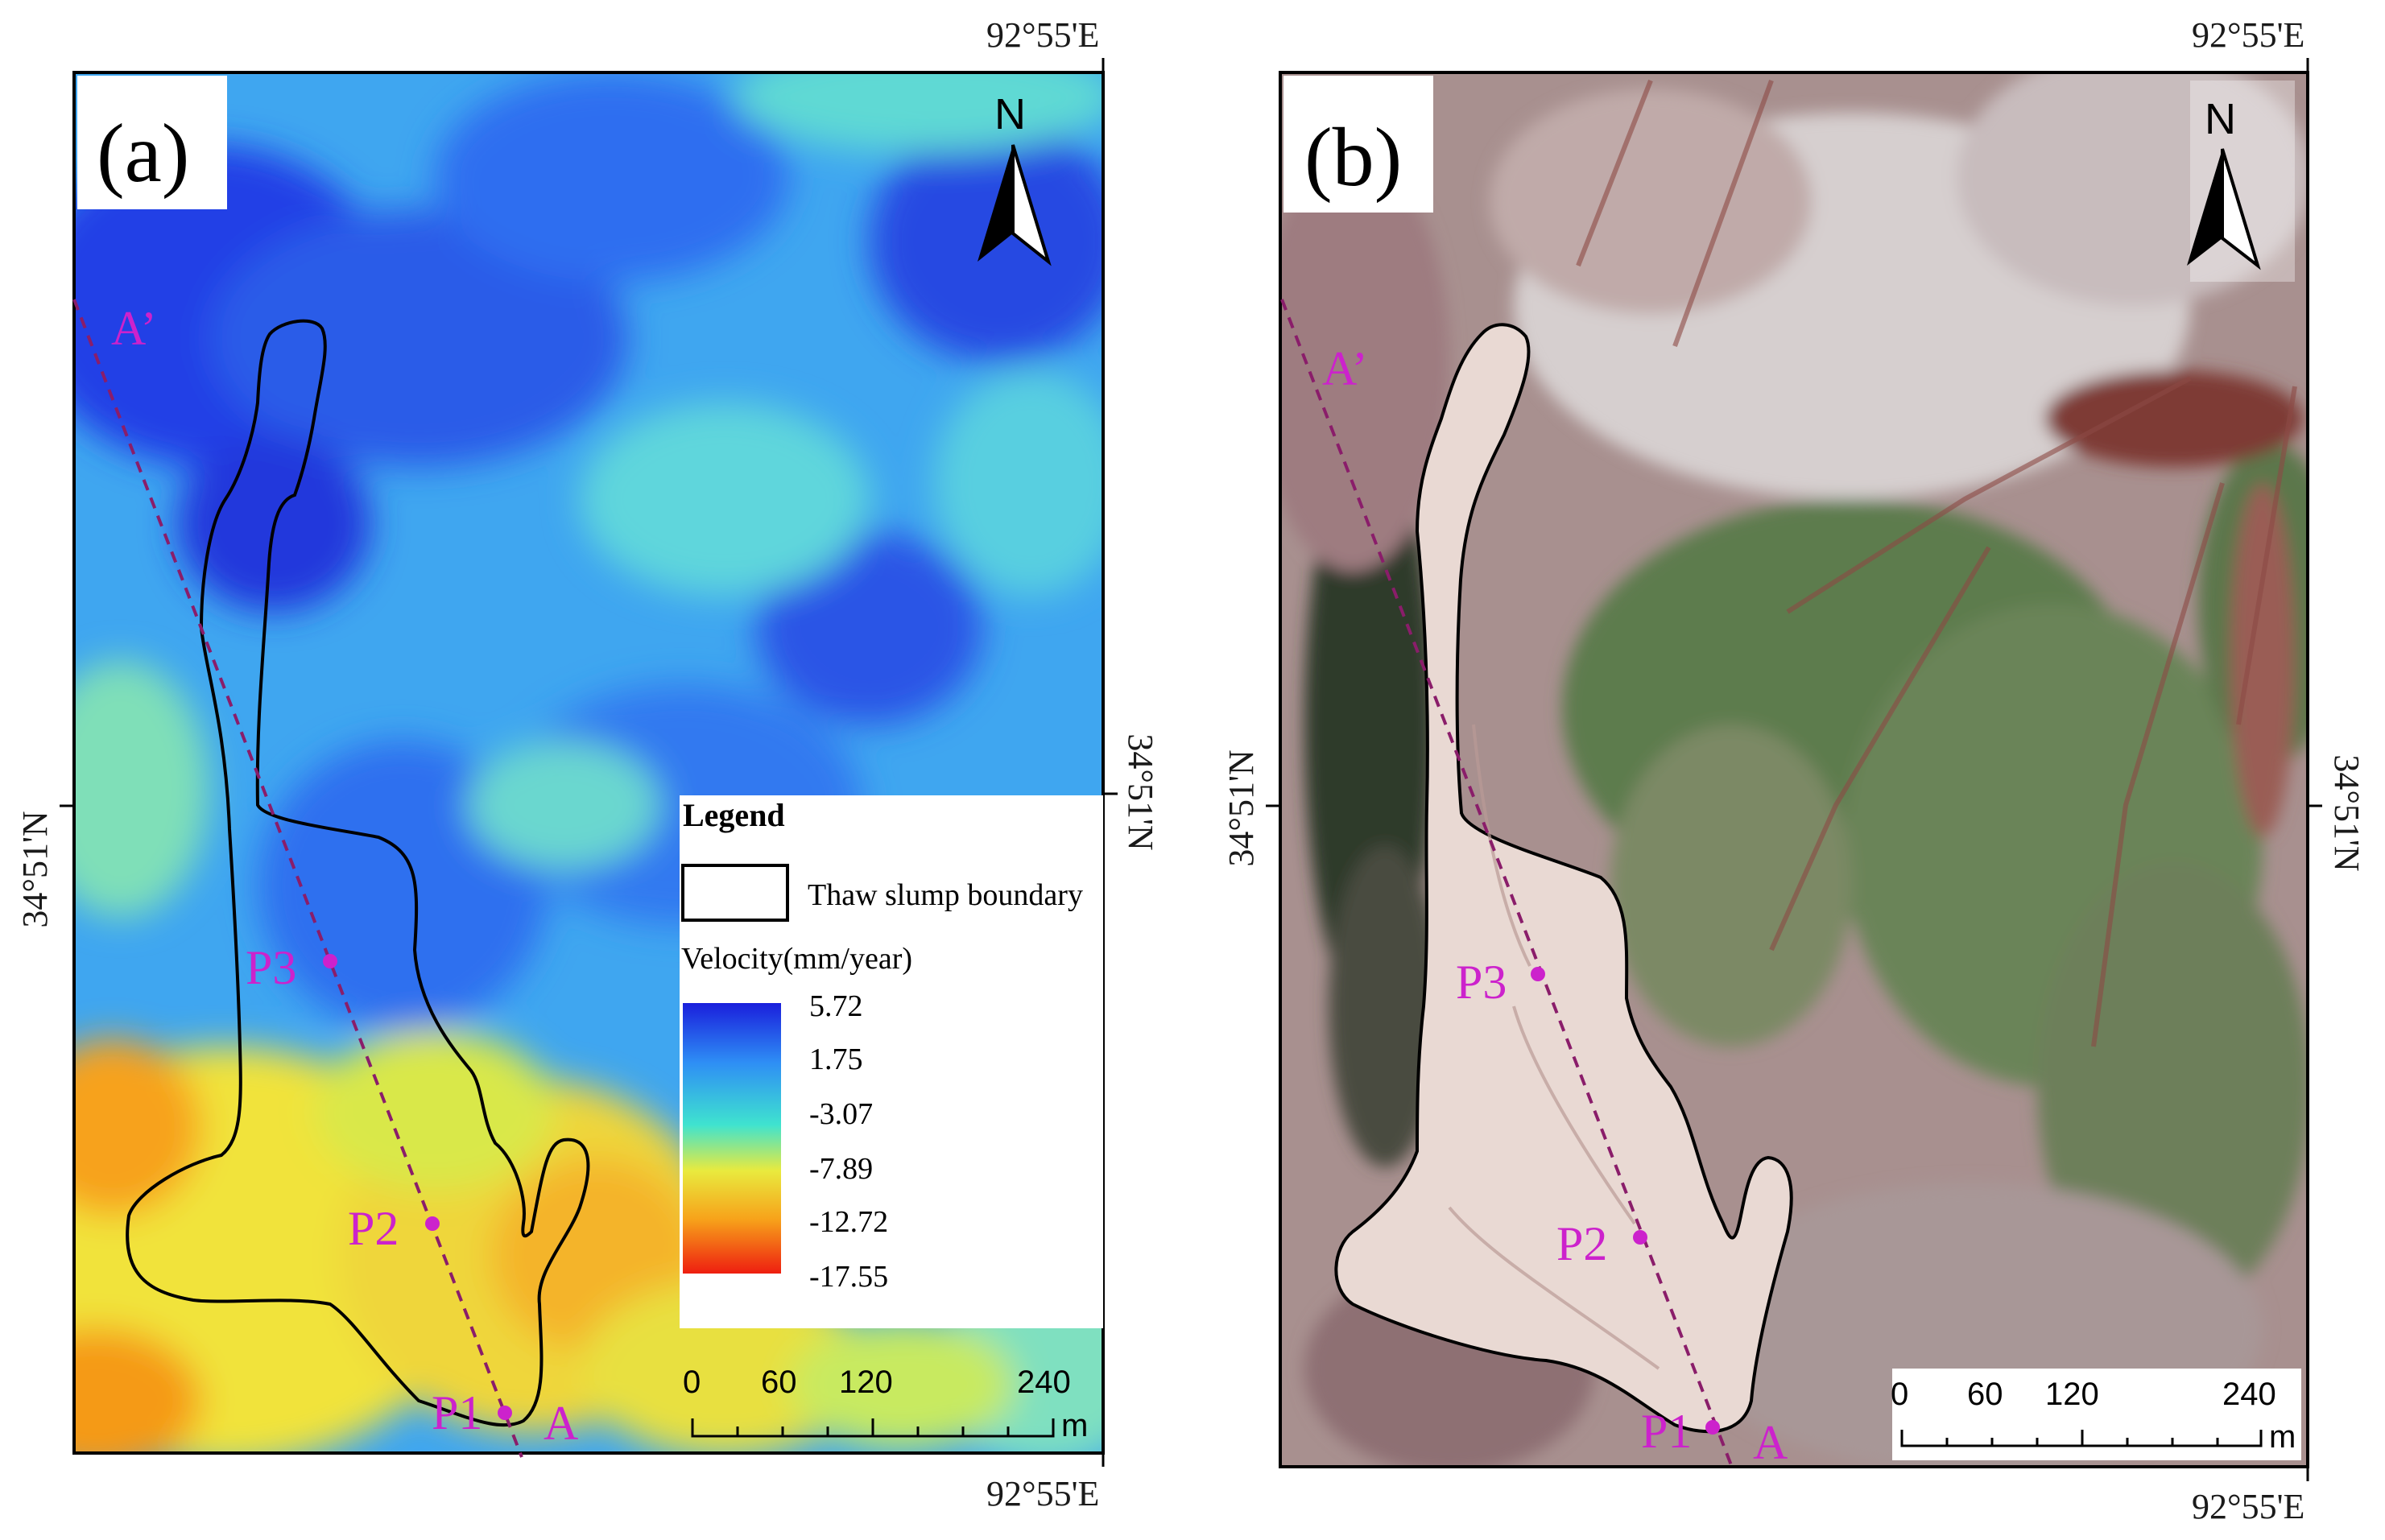 The image size is (2385, 1540). What do you see at coordinates (1985, 1395) in the screenshot?
I see `scale-tick-1-b: 60` at bounding box center [1985, 1395].